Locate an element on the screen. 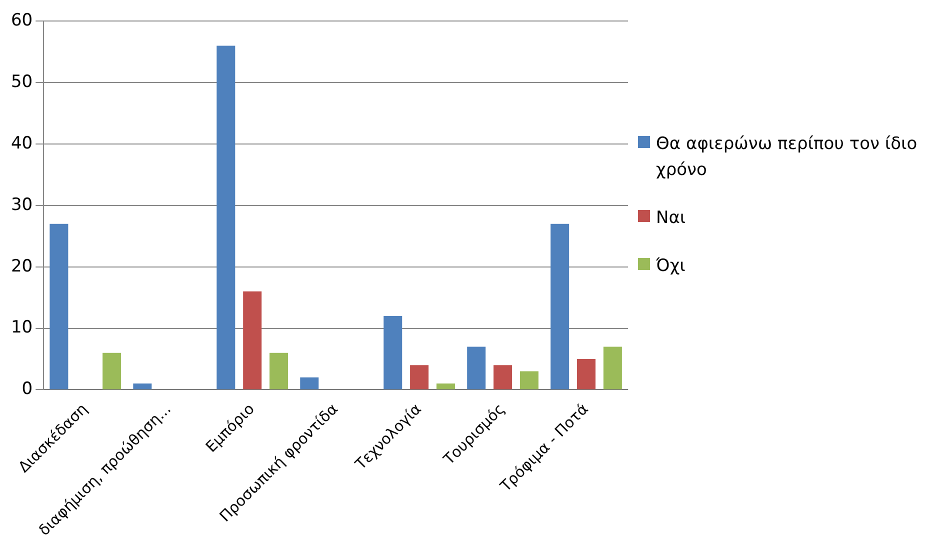  y-tick-label: 40 is located at coordinates (21, 143).